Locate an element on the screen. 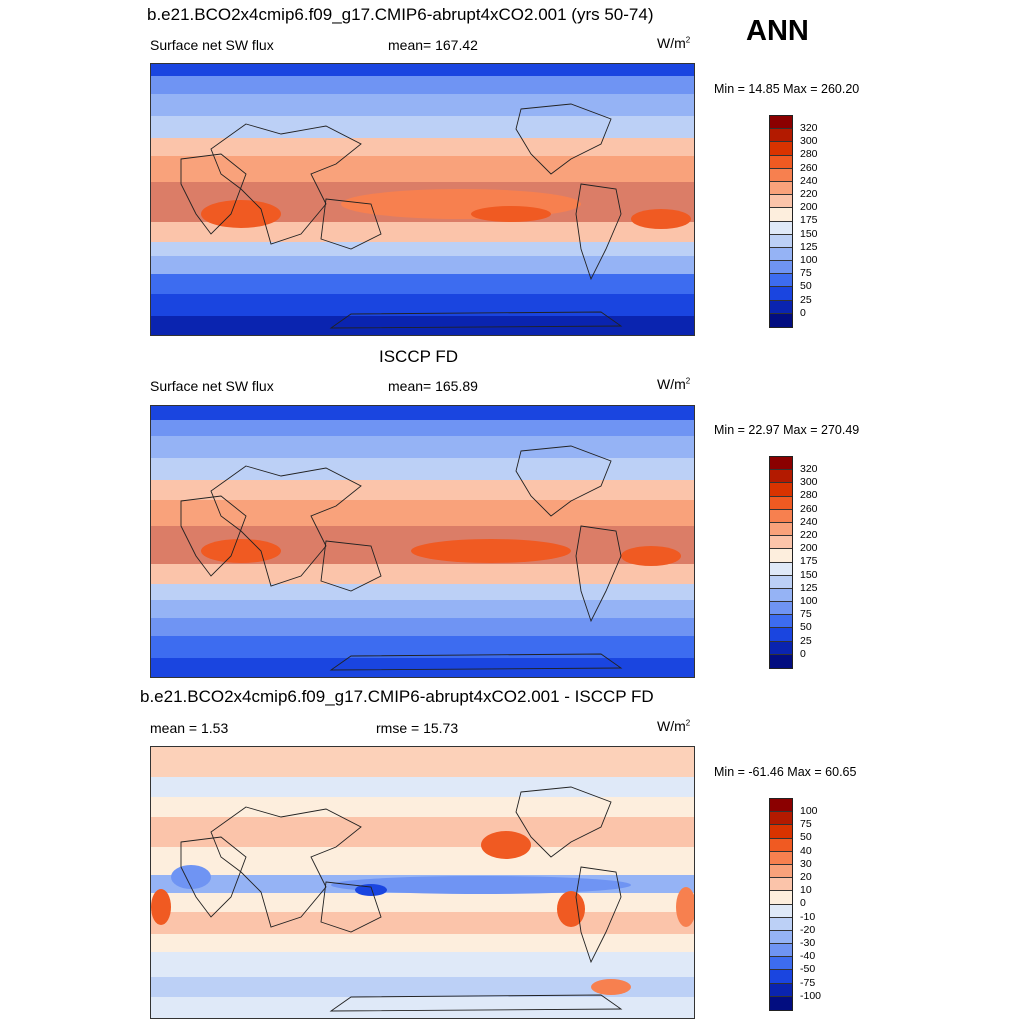 Image resolution: width=1024 pixels, height=1024 pixels. panel-1-tick: 280 is located at coordinates (809, 154).